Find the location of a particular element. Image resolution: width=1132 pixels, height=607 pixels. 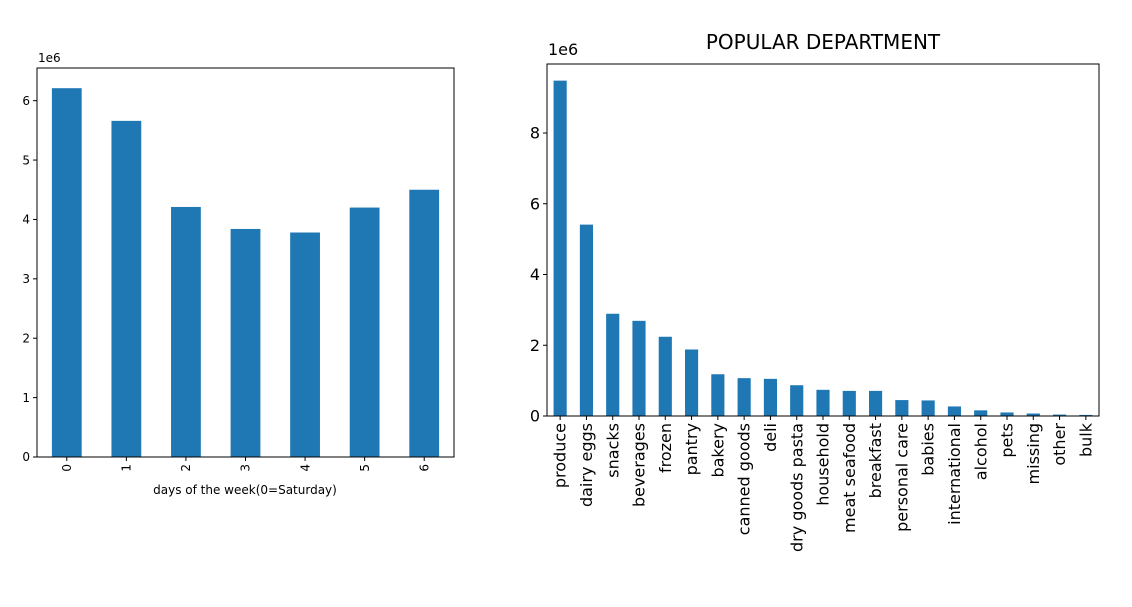

x-tick-label: alcohol is located at coordinates (980, 451).